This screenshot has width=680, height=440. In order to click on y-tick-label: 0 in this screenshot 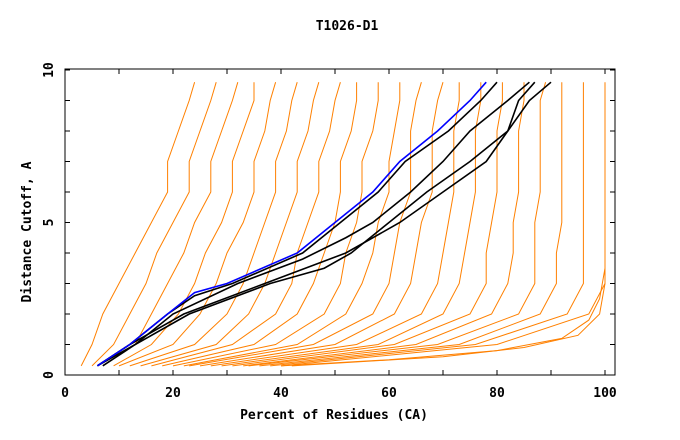, I will do `click(49, 375)`.